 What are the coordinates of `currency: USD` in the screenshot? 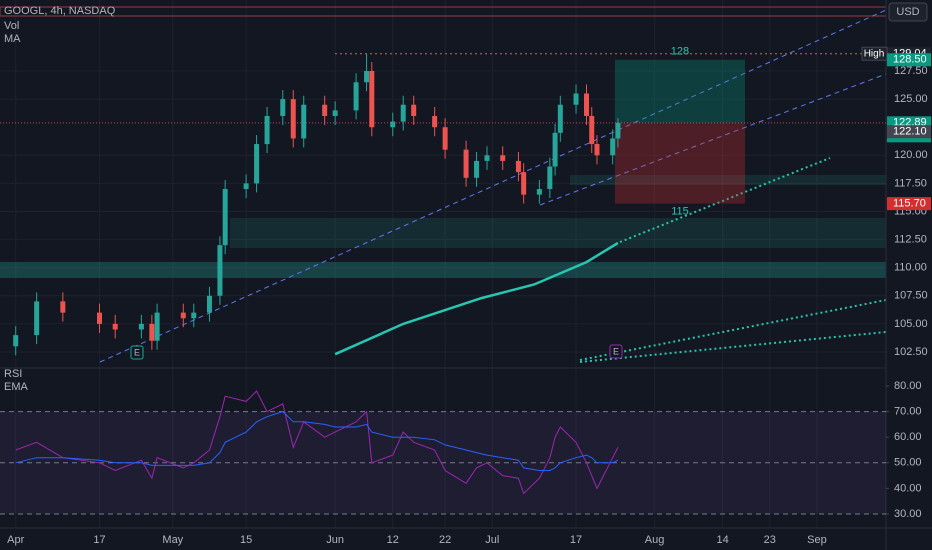 It's located at (907, 12).